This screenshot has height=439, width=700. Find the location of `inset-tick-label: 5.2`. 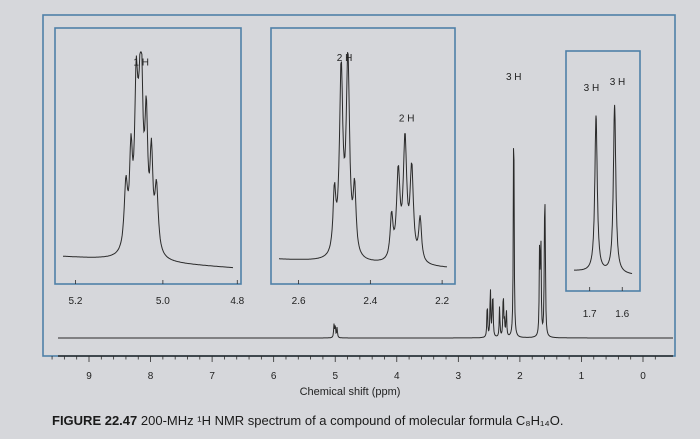

inset-tick-label: 5.2 is located at coordinates (76, 301).